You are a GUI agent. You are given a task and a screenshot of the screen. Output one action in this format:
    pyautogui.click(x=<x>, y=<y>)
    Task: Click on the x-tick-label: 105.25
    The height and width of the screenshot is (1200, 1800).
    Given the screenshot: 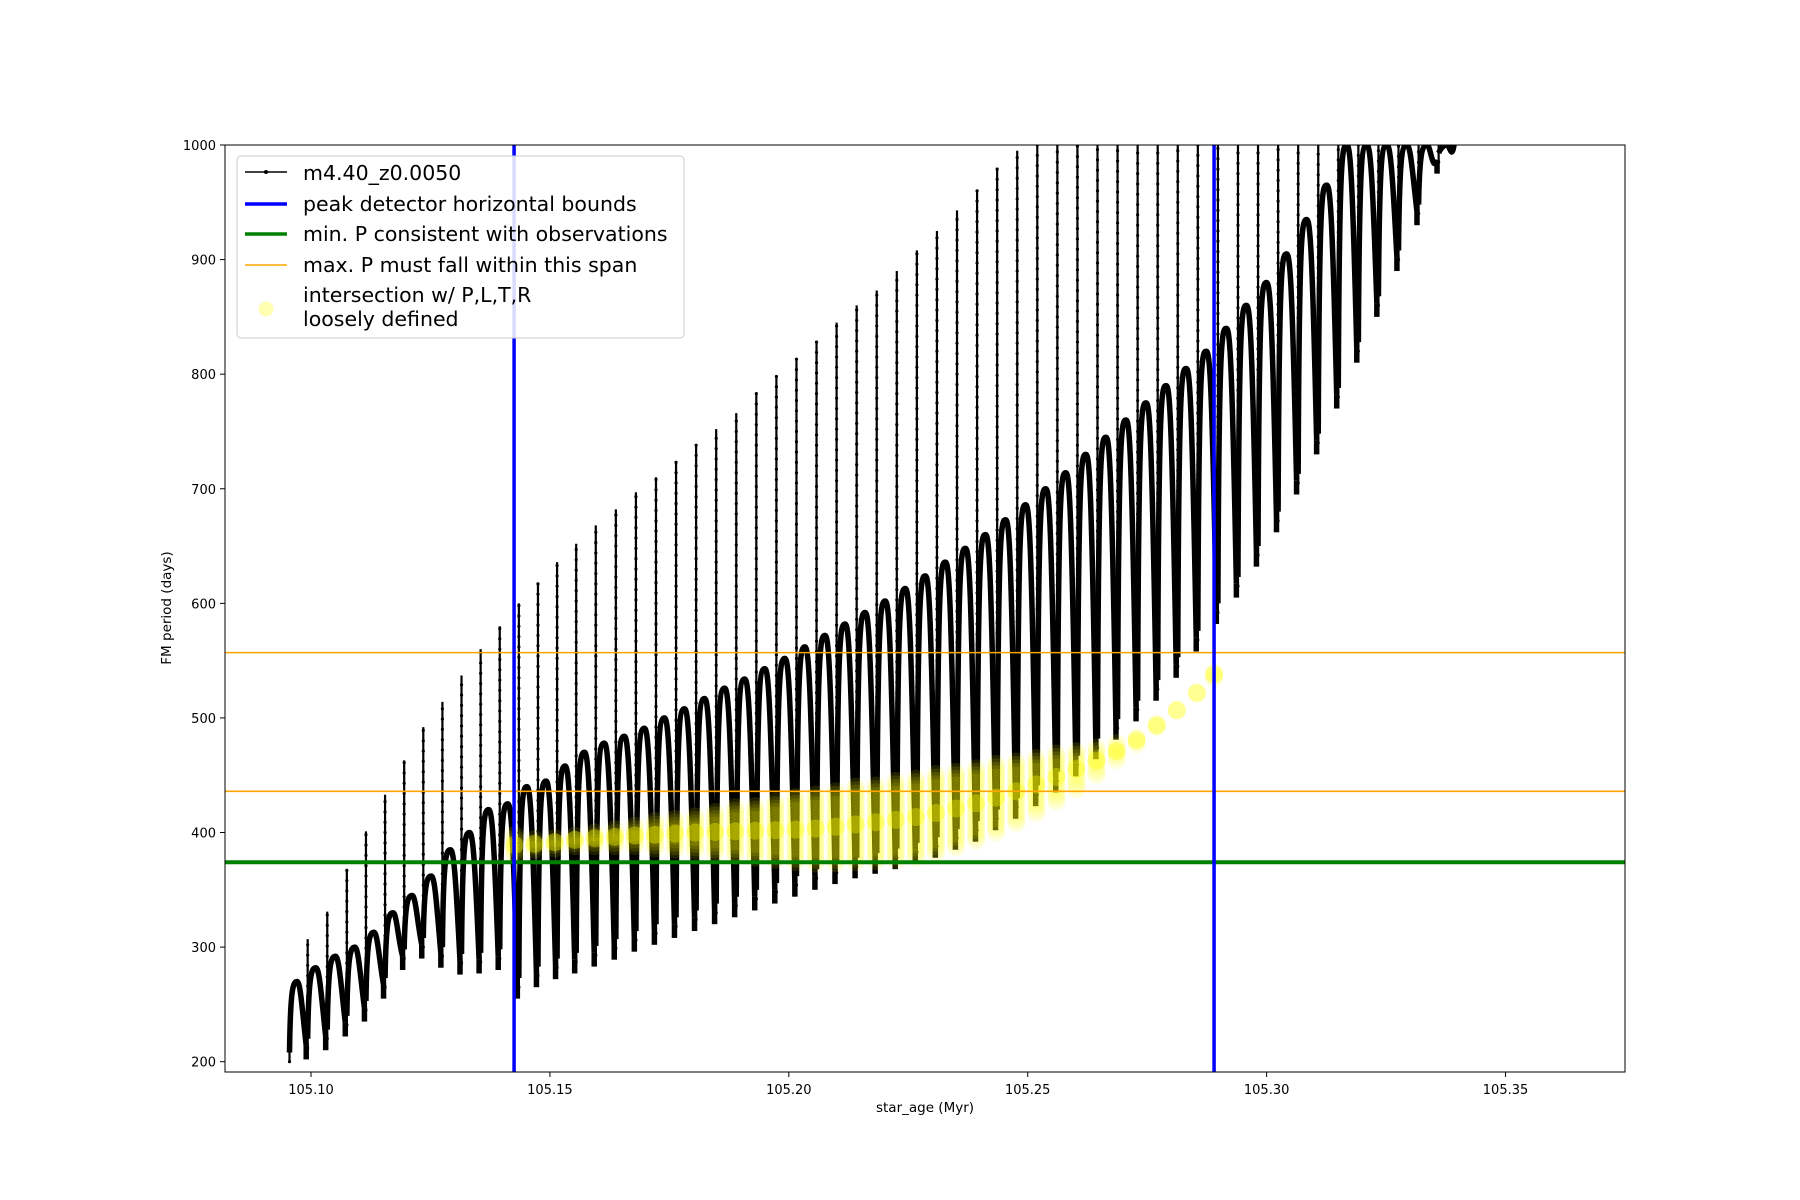 What is the action you would take?
    pyautogui.click(x=1028, y=1090)
    